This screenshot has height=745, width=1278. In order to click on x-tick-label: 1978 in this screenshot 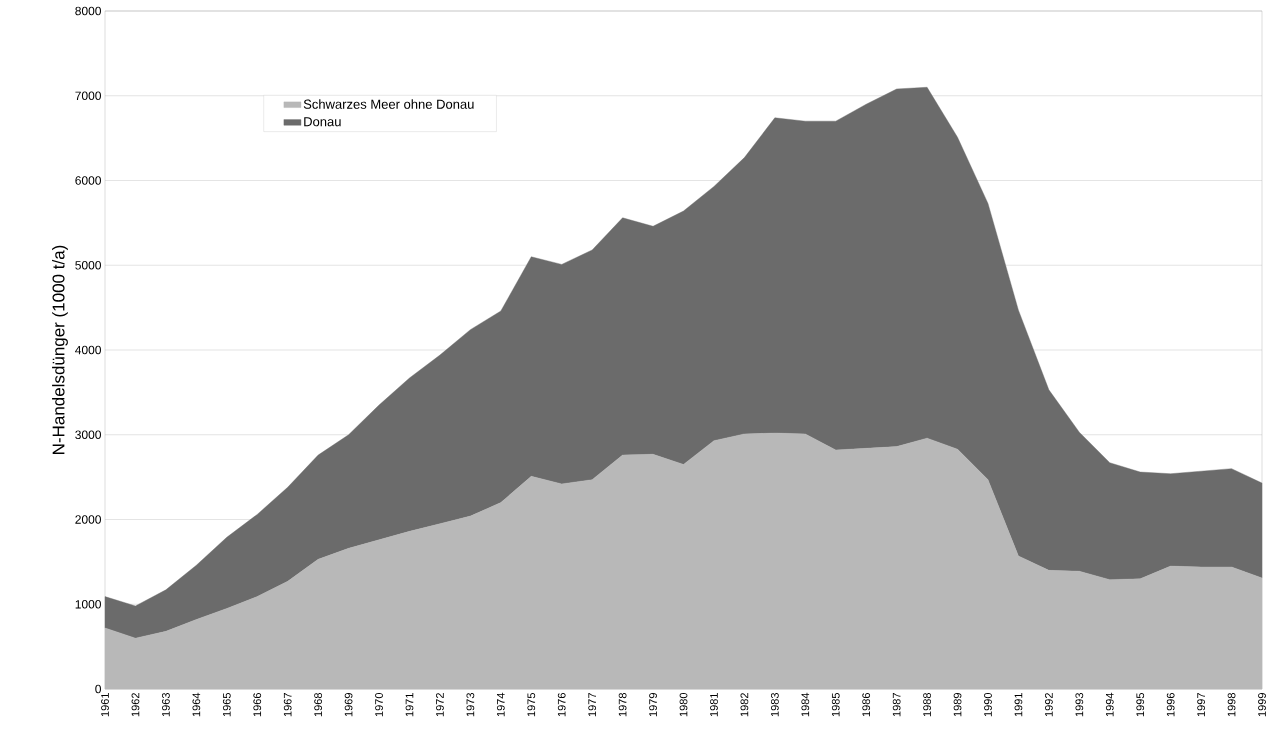, I will do `click(622, 705)`.